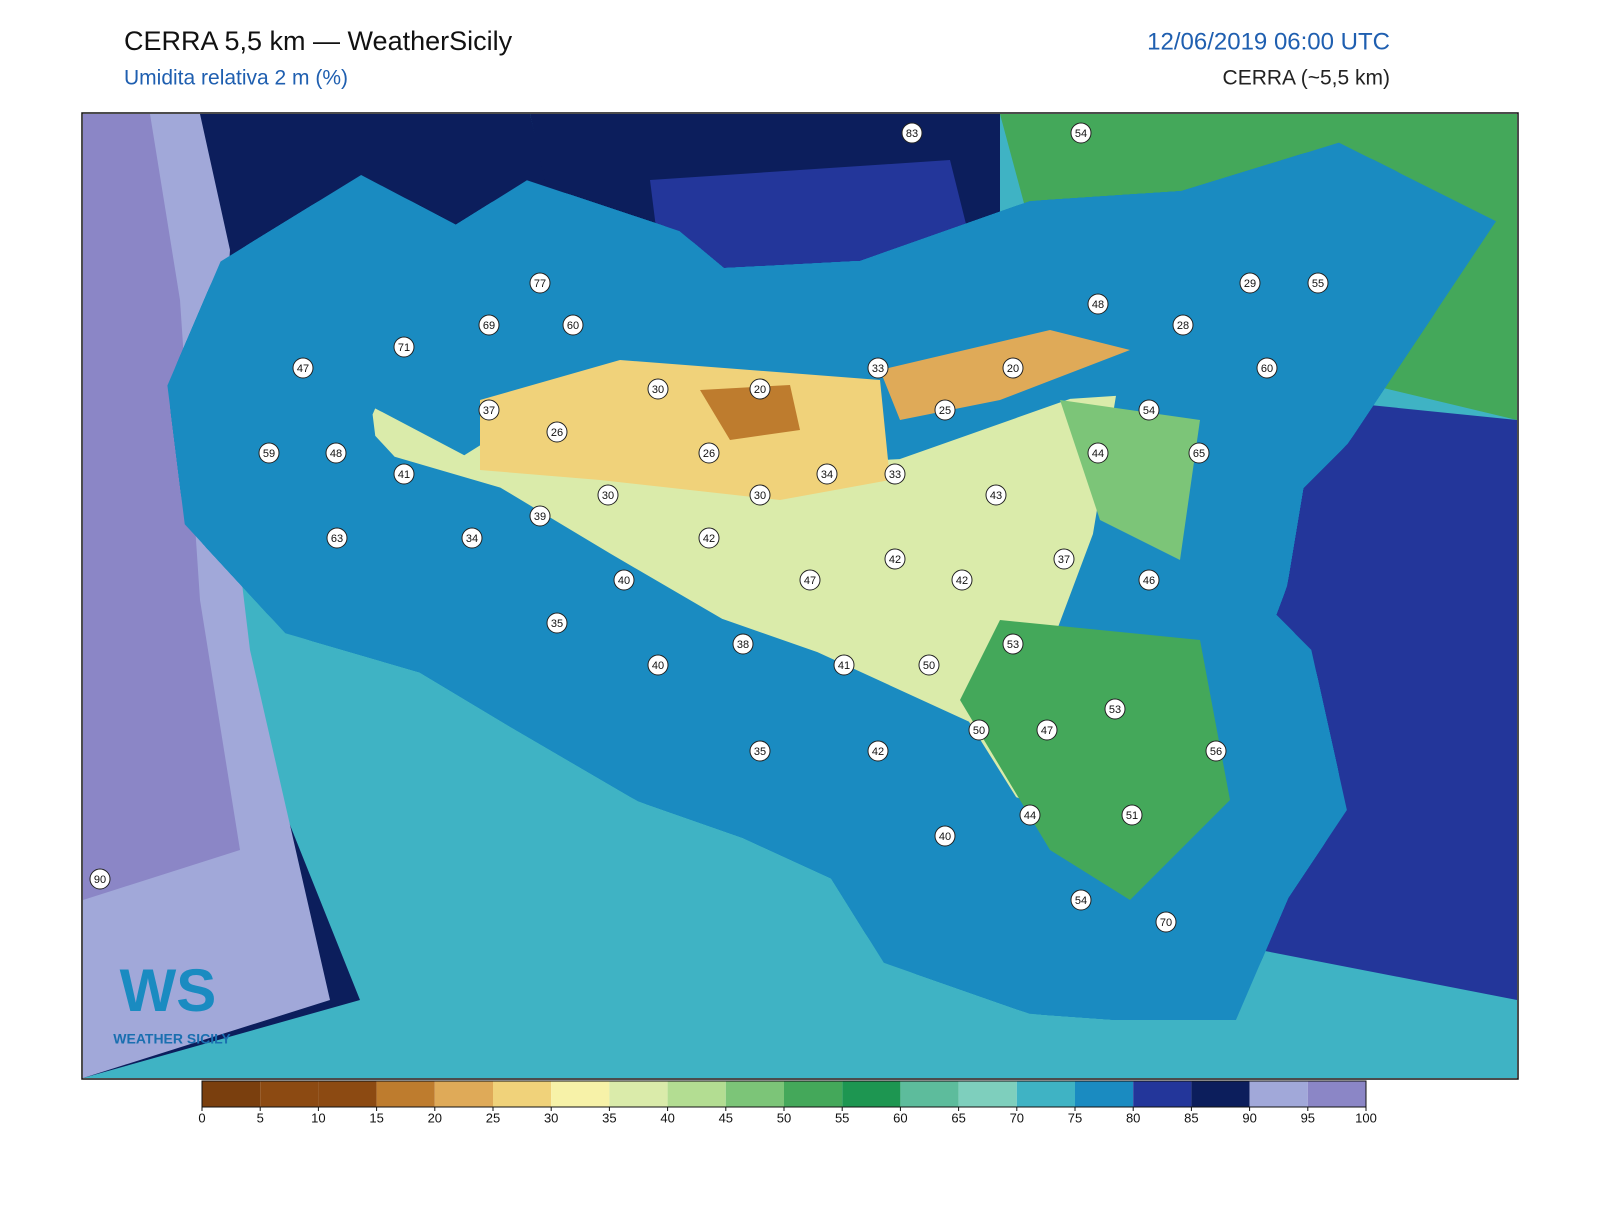 The width and height of the screenshot is (1600, 1205). I want to click on colorbar-tick-label: 55, so click(842, 1117).